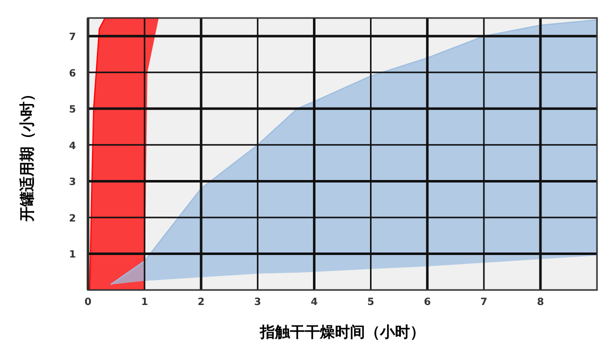 Image resolution: width=607 pixels, height=349 pixels. I want to click on y-axis-title: 开罐适用期（小时）, so click(27, 154).